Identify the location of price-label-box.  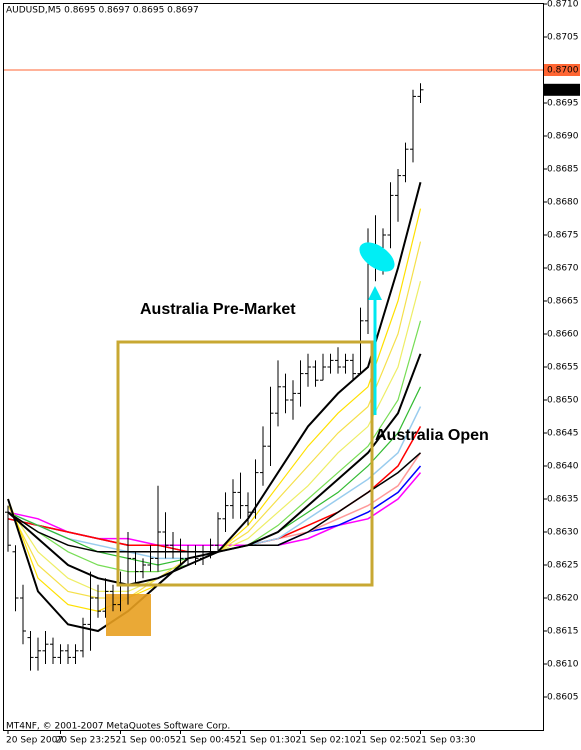
(562, 89).